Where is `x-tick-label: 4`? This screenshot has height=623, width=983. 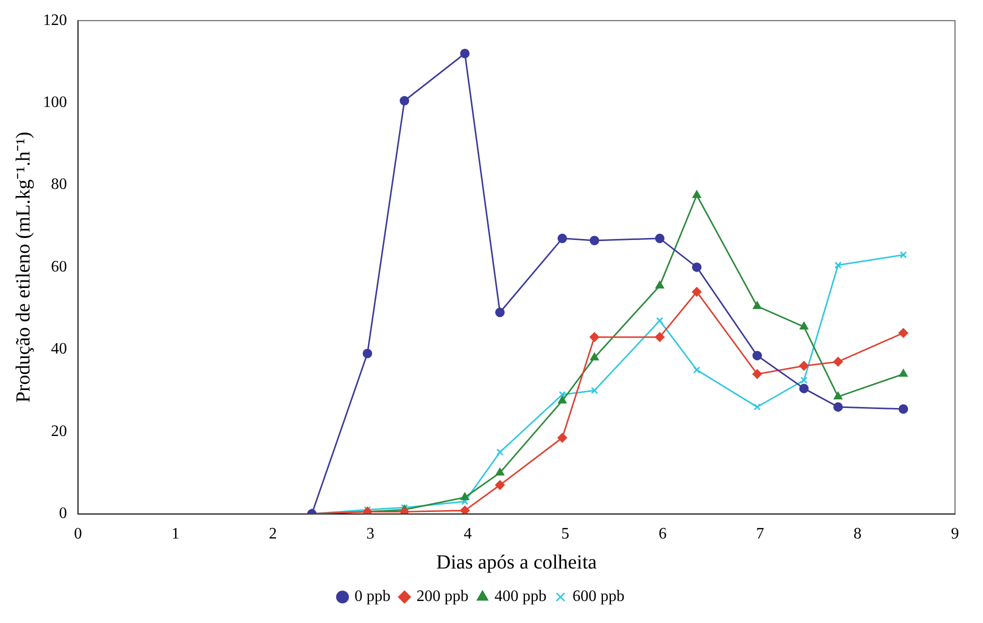
x-tick-label: 4 is located at coordinates (468, 534).